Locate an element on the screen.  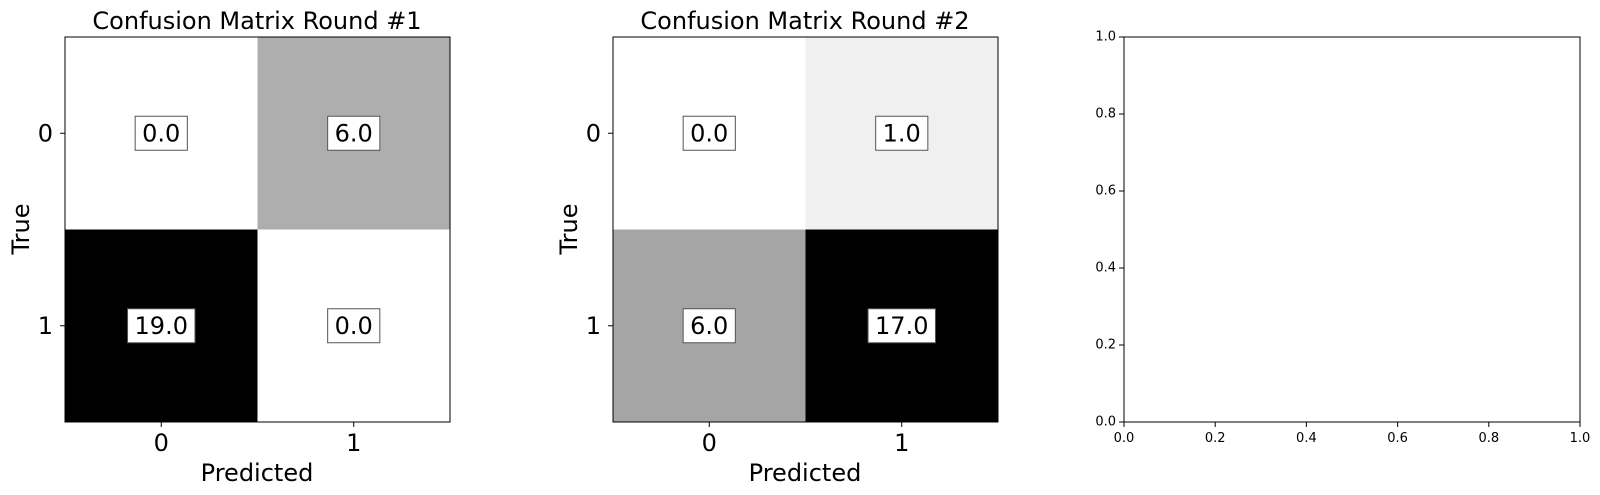
y-tick-label: 0.6 is located at coordinates (1105, 191).